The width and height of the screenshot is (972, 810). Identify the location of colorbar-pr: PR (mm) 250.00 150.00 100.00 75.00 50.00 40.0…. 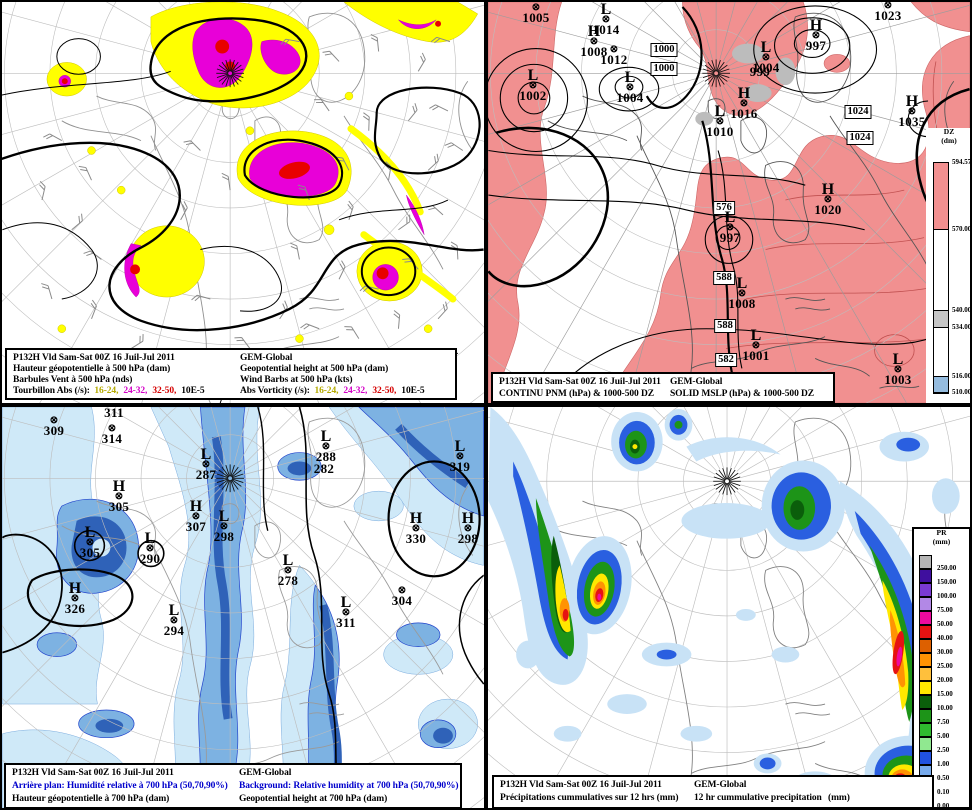
(941, 668).